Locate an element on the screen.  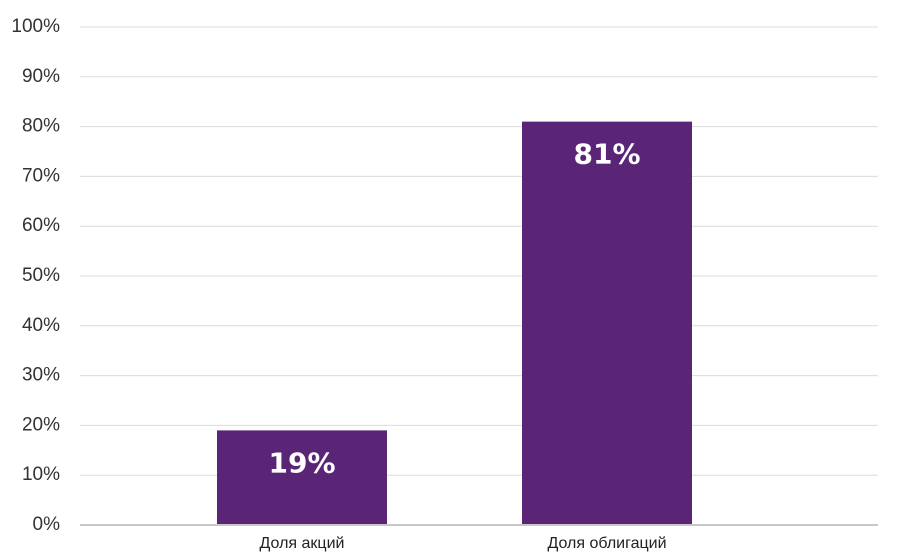
y-tick-label: 80% is located at coordinates (41, 126).